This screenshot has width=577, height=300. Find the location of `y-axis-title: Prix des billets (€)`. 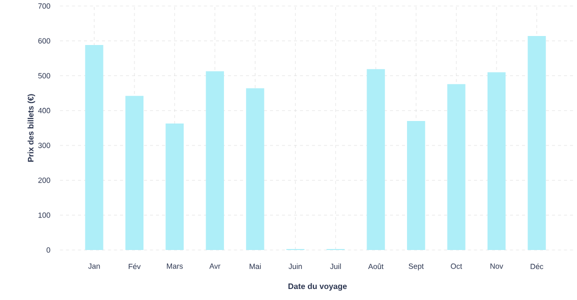

y-axis-title: Prix des billets (€) is located at coordinates (32, 128).